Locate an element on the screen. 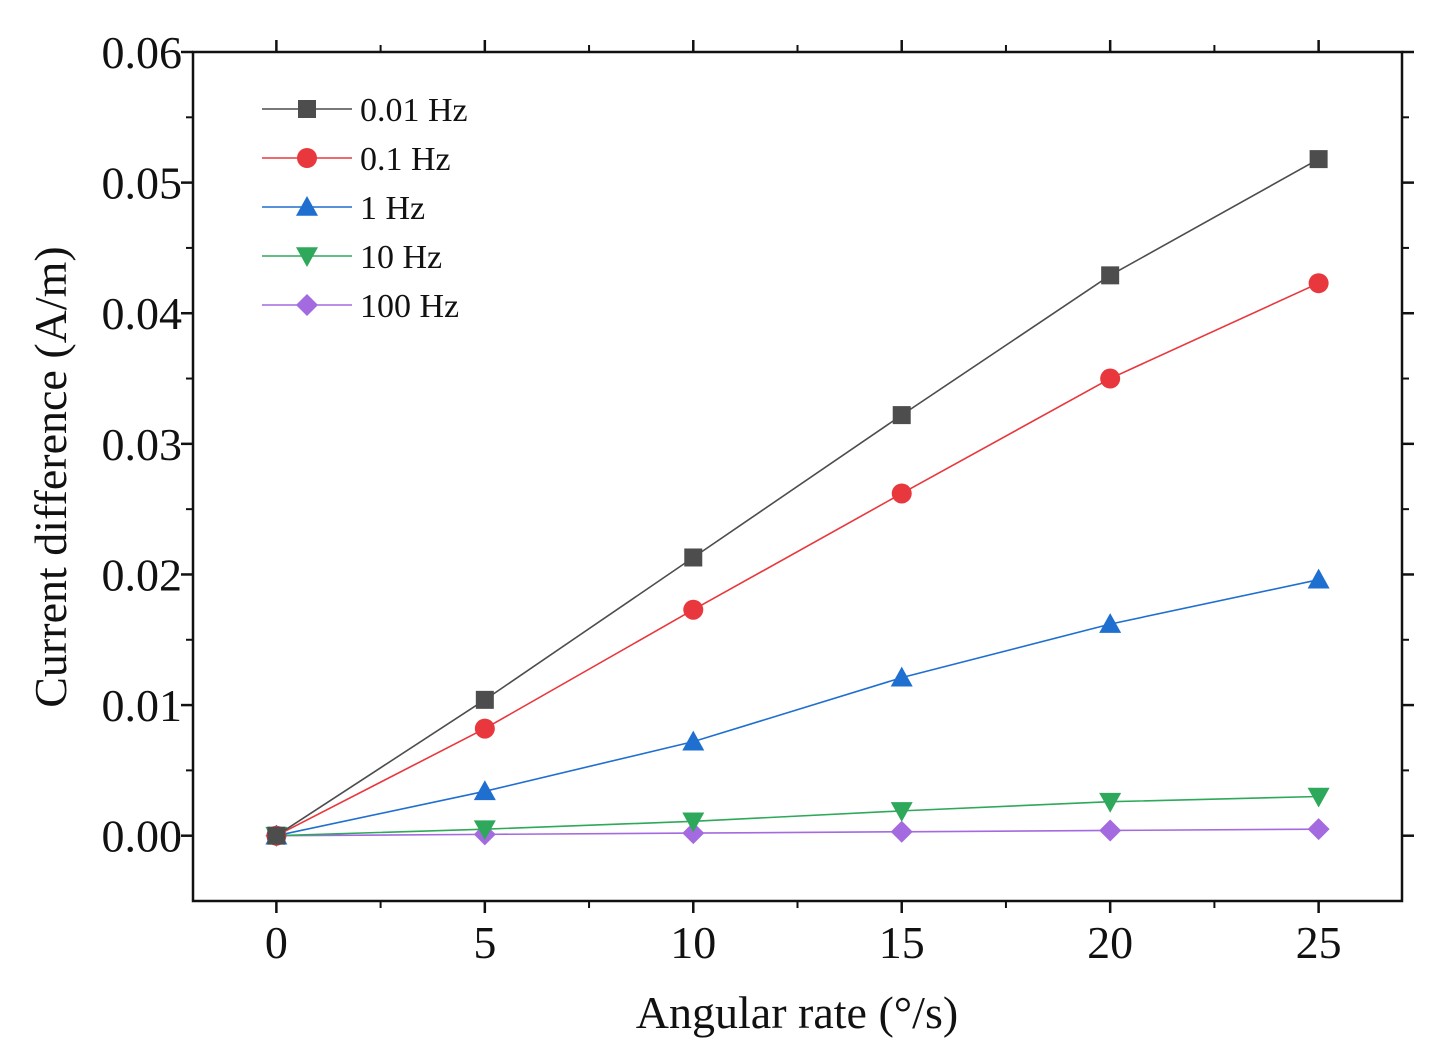  x-tick-label: 5 is located at coordinates (484, 942).